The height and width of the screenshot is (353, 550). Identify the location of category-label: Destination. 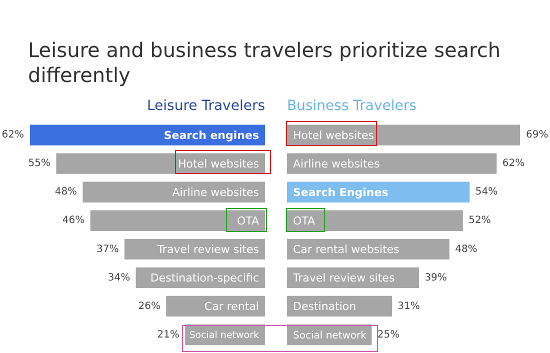
(324, 307).